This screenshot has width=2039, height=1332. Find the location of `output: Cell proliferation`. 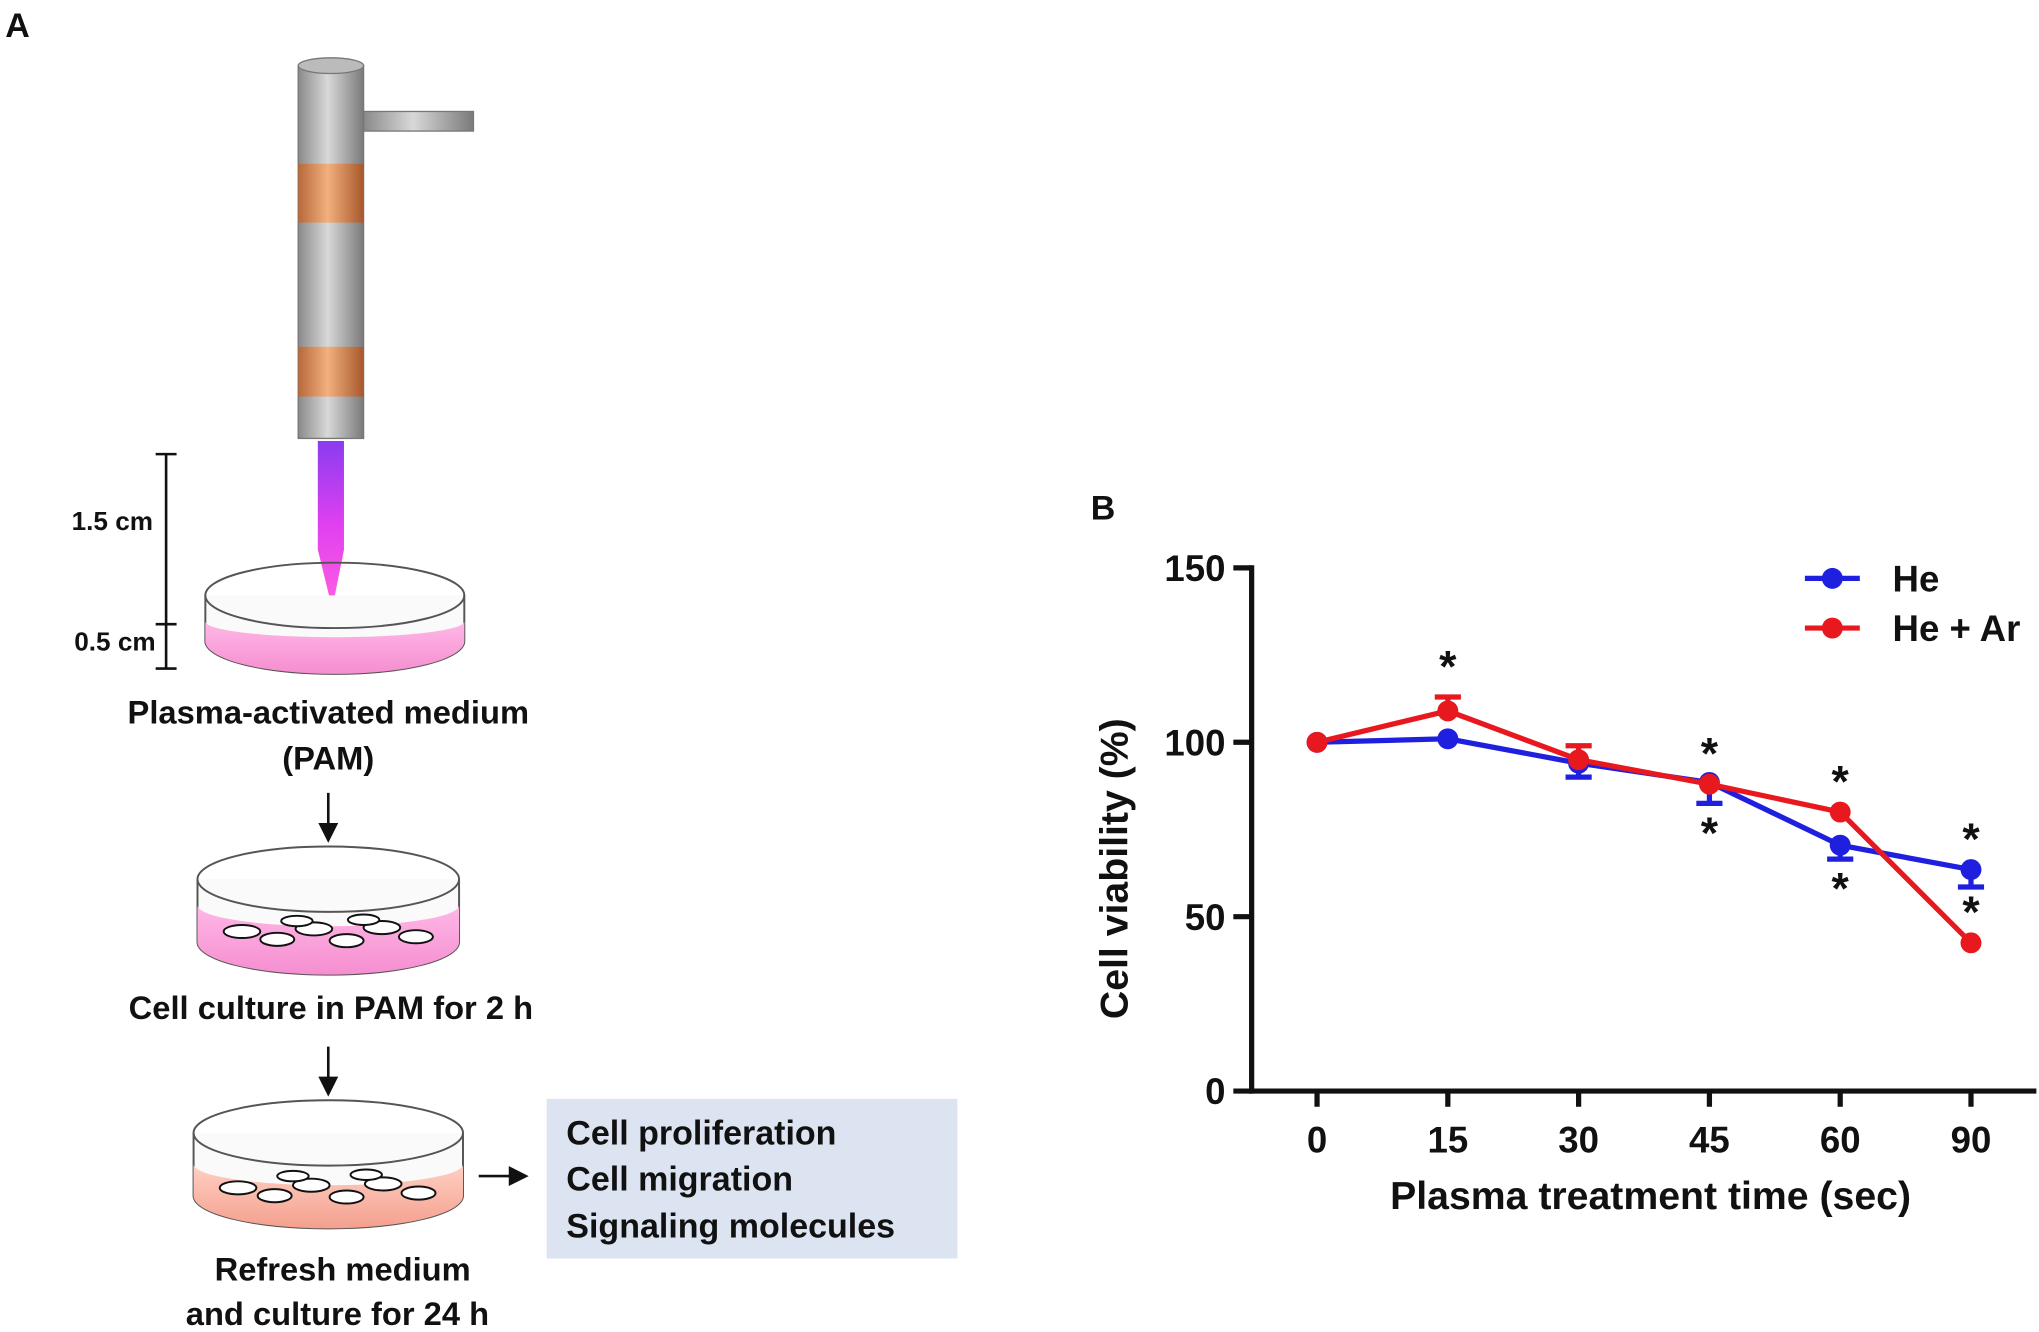

output: Cell proliferation is located at coordinates (701, 1134).